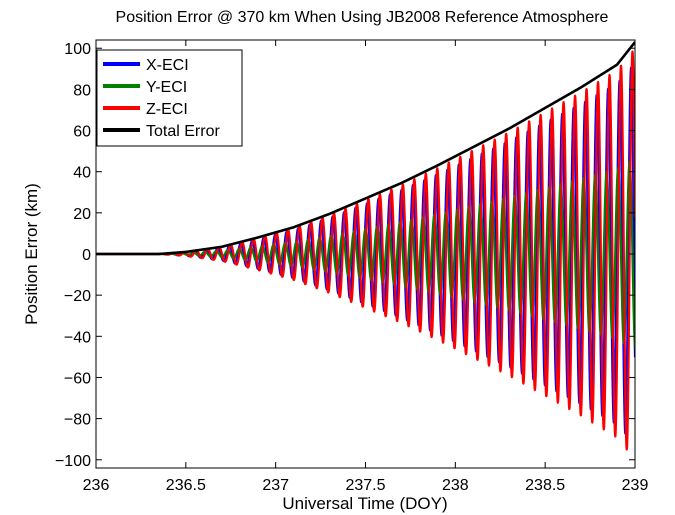  I want to click on x-axis-label: Universal Time (DOY), so click(364, 503).